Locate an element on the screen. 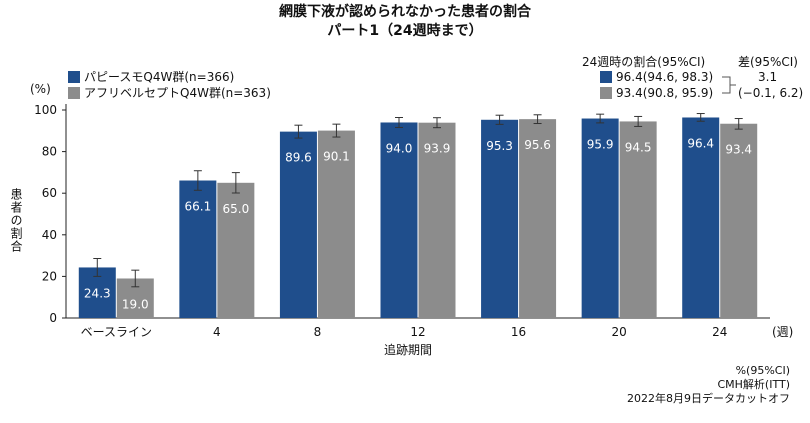  data-label-series1: 96.4 is located at coordinates (700, 143).